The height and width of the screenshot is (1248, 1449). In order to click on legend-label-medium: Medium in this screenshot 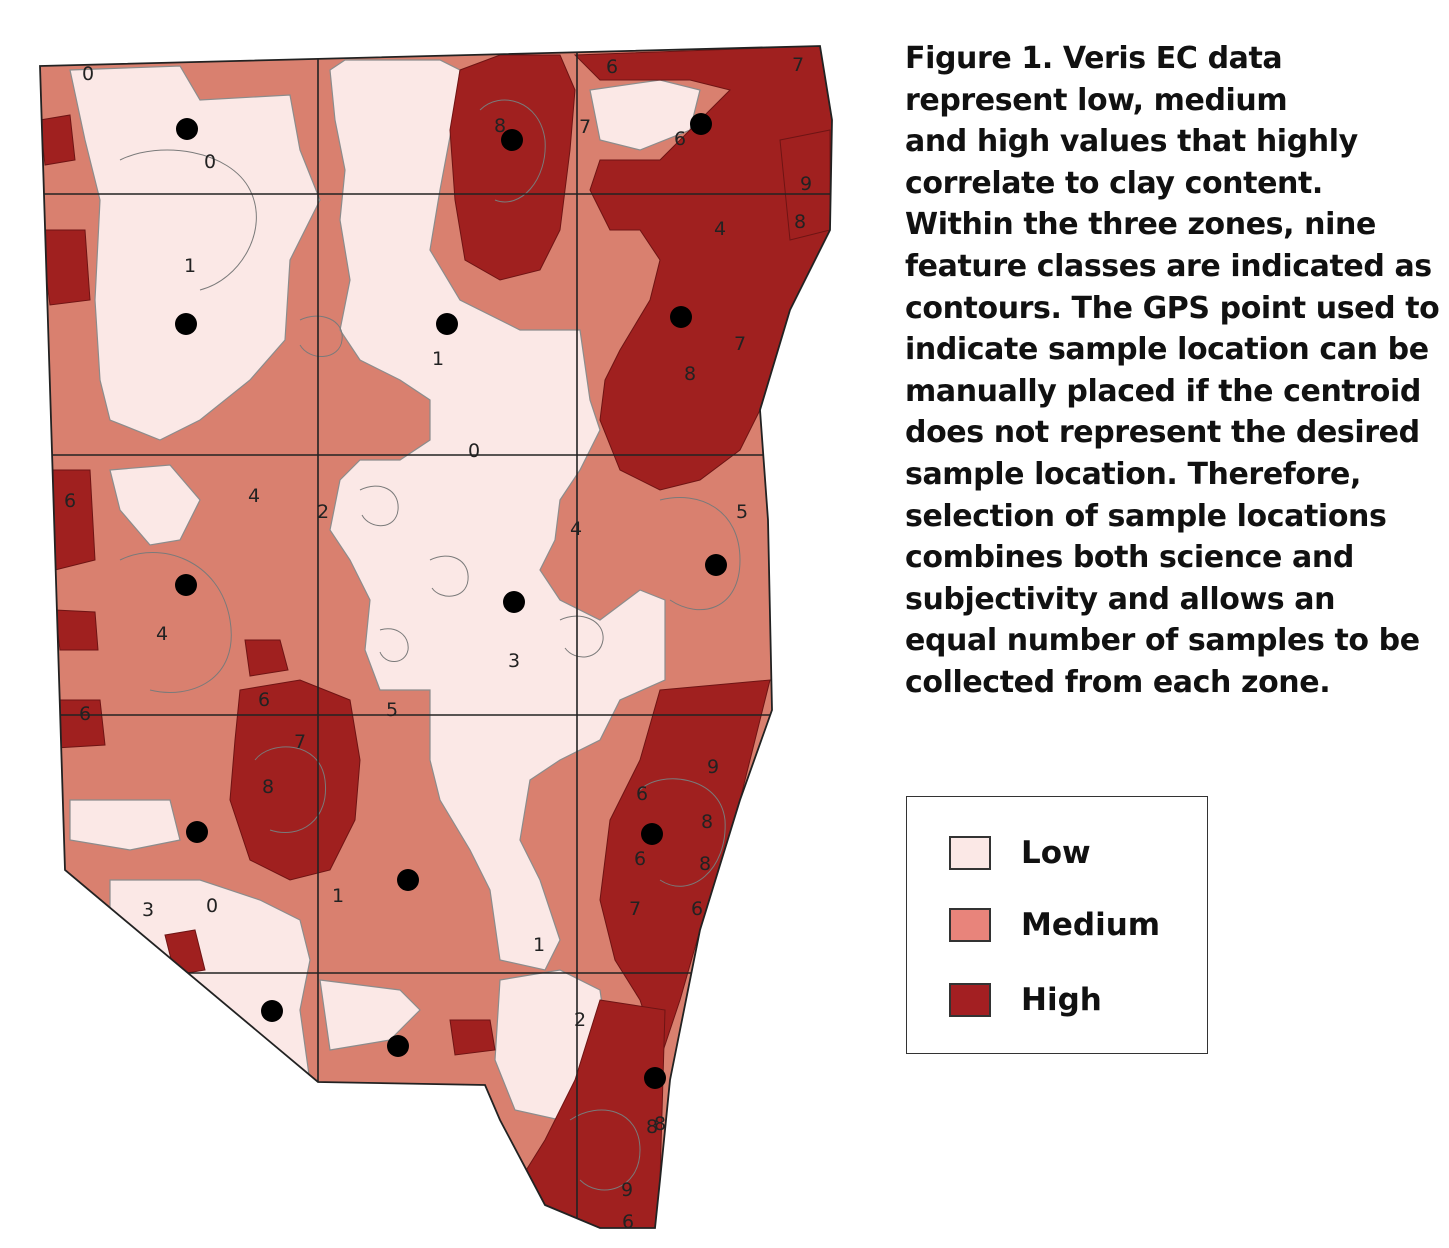, I will do `click(1091, 925)`.